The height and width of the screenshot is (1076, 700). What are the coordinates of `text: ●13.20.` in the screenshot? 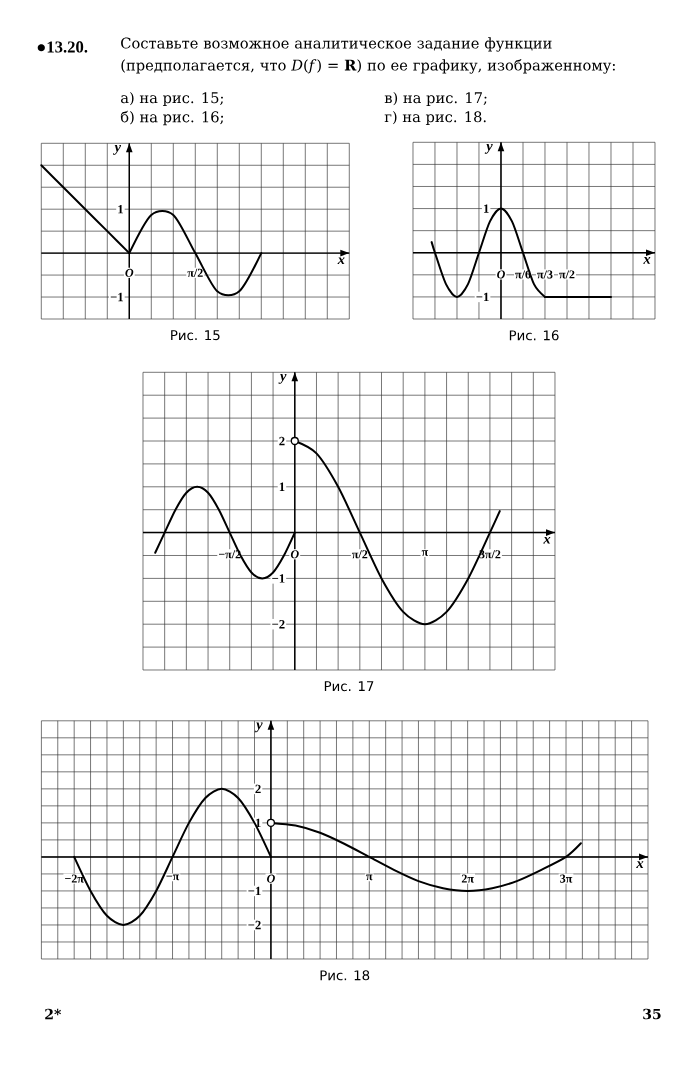 It's located at (62, 47).